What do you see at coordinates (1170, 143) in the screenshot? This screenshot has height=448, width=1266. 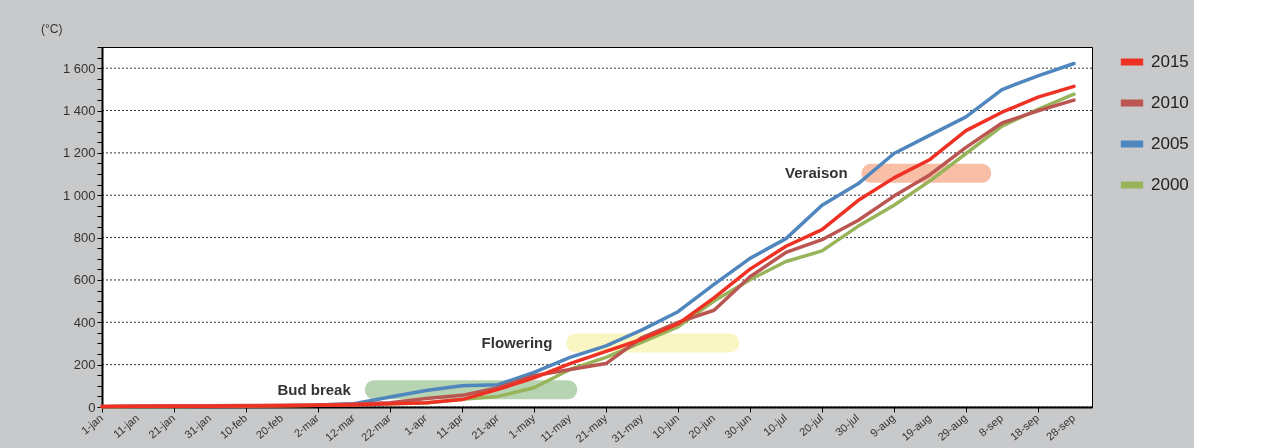 I see `legend-label: 2005` at bounding box center [1170, 143].